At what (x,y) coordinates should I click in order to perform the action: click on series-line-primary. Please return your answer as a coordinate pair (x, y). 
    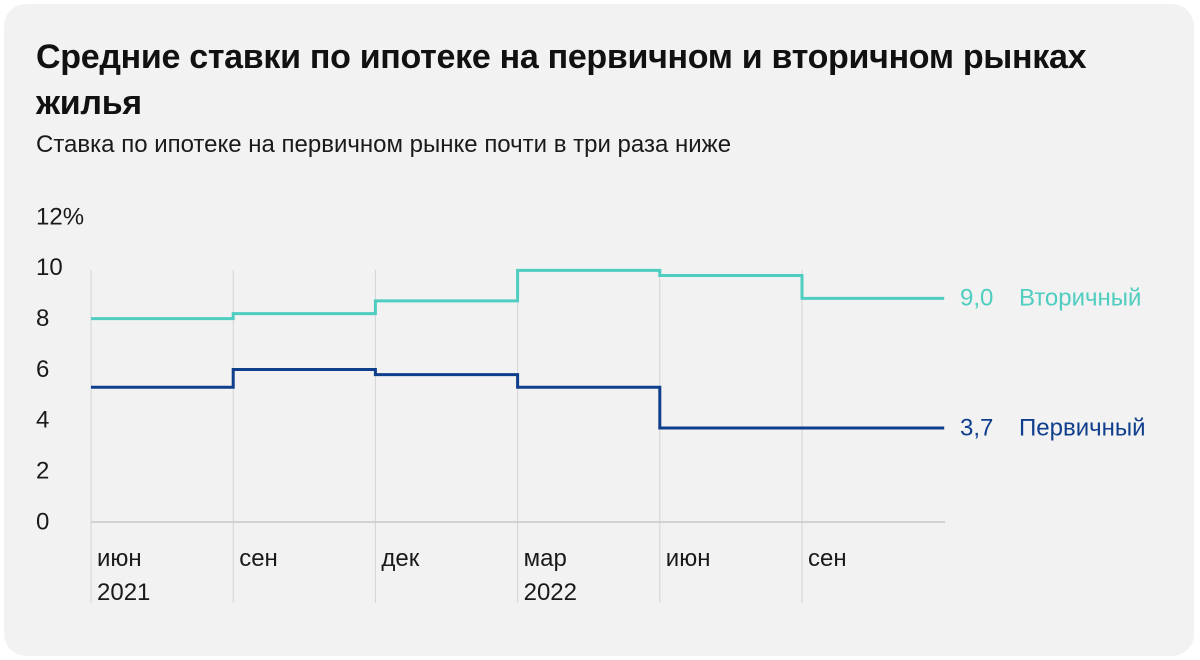
    Looking at the image, I should click on (518, 399).